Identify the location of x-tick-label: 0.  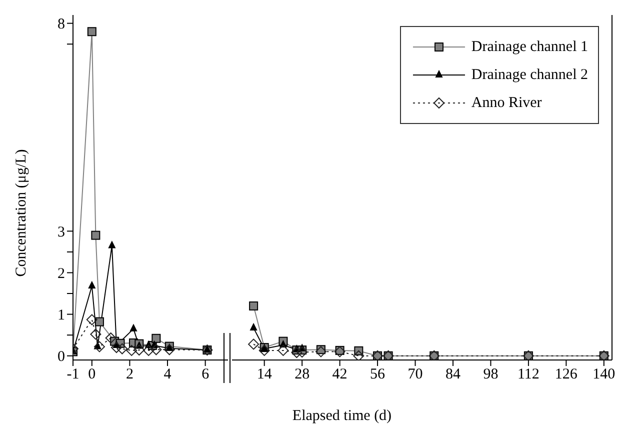
(92, 374).